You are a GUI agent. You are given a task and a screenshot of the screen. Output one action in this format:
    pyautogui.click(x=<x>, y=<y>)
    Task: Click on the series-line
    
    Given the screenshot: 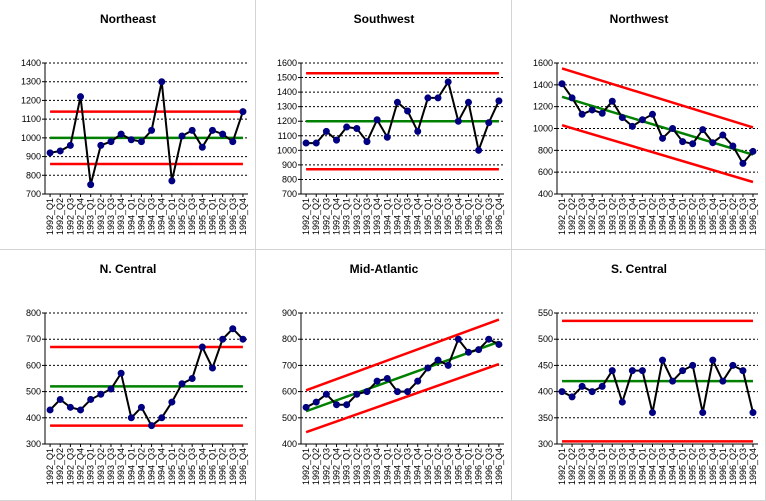 What is the action you would take?
    pyautogui.click(x=657, y=385)
    